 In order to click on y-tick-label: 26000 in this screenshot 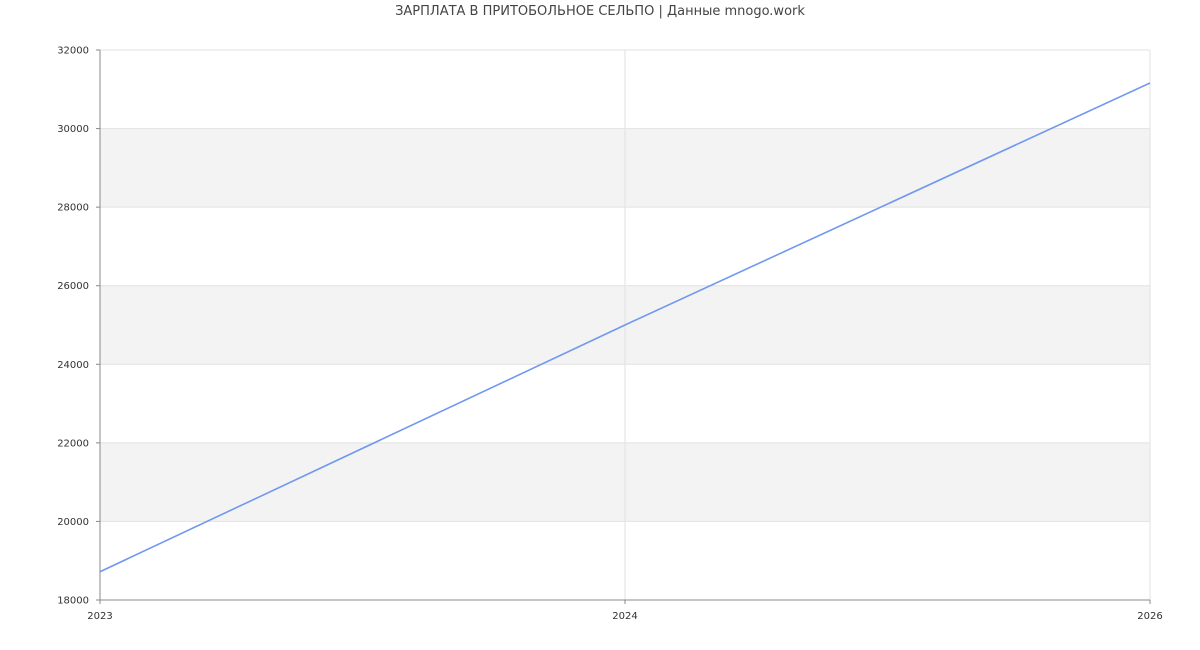, I will do `click(73, 286)`.